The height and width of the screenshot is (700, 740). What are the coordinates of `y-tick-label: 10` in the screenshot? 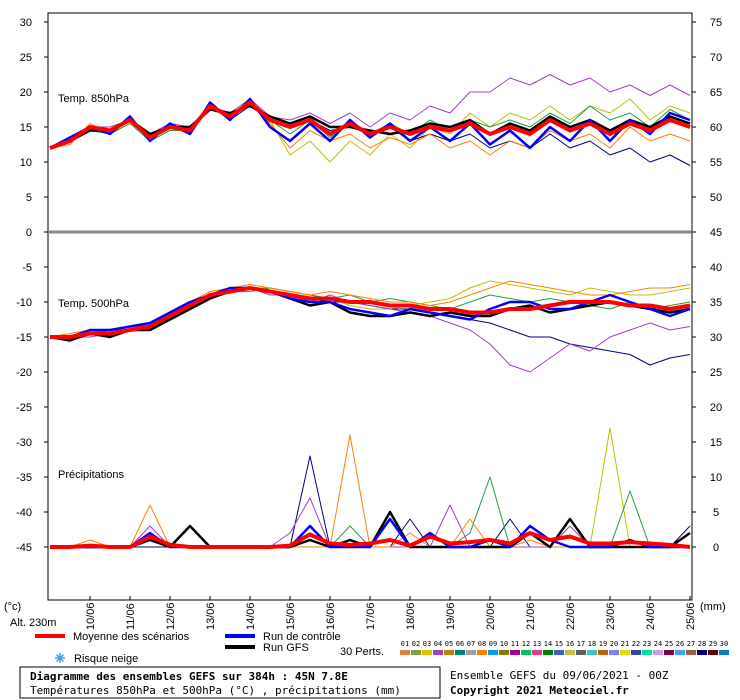 It's located at (26, 163).